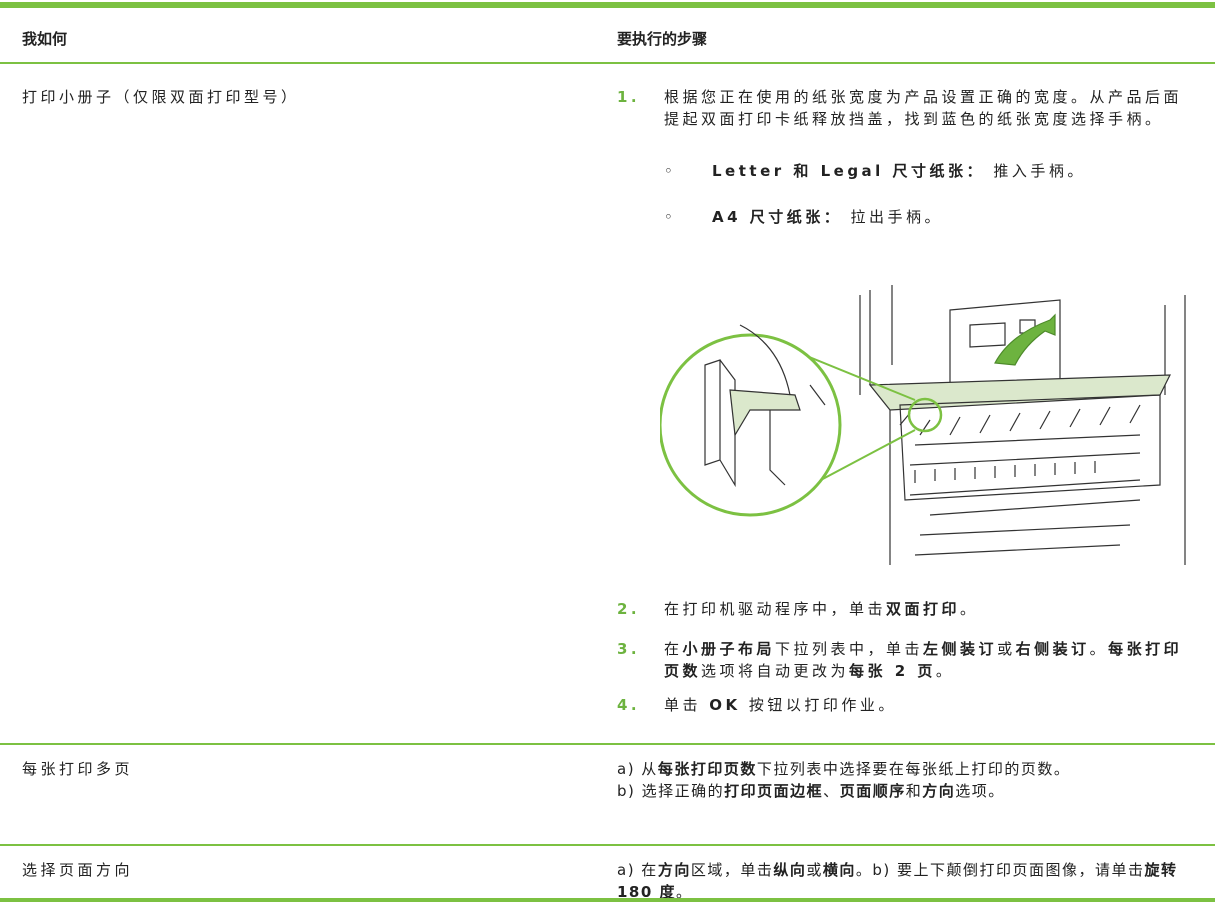 This screenshot has height=903, width=1215. I want to click on bold-text: 左侧装订, so click(960, 649).